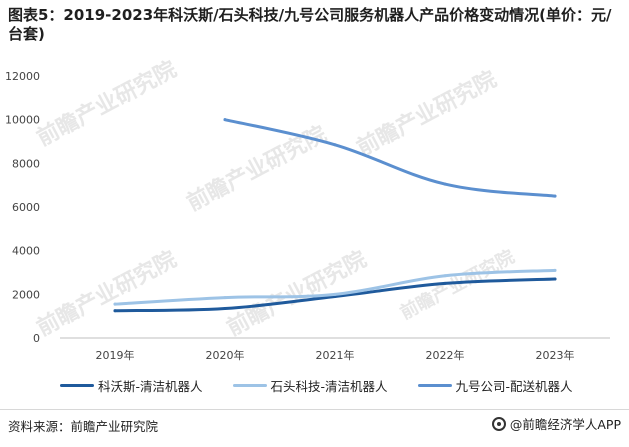  I want to click on legend-item-3: 九号公司-配送机器人, so click(495, 385).